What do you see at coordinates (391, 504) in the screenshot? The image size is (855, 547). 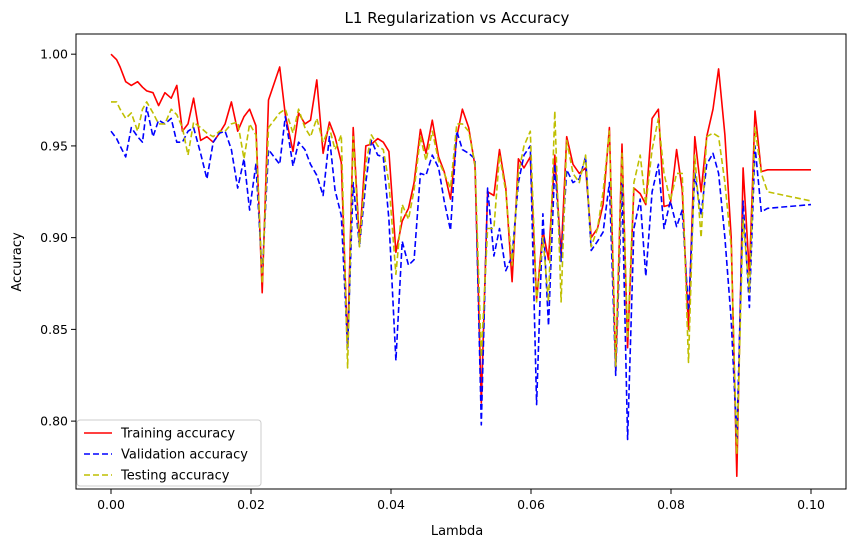 I see `x-tick-label: 0.04` at bounding box center [391, 504].